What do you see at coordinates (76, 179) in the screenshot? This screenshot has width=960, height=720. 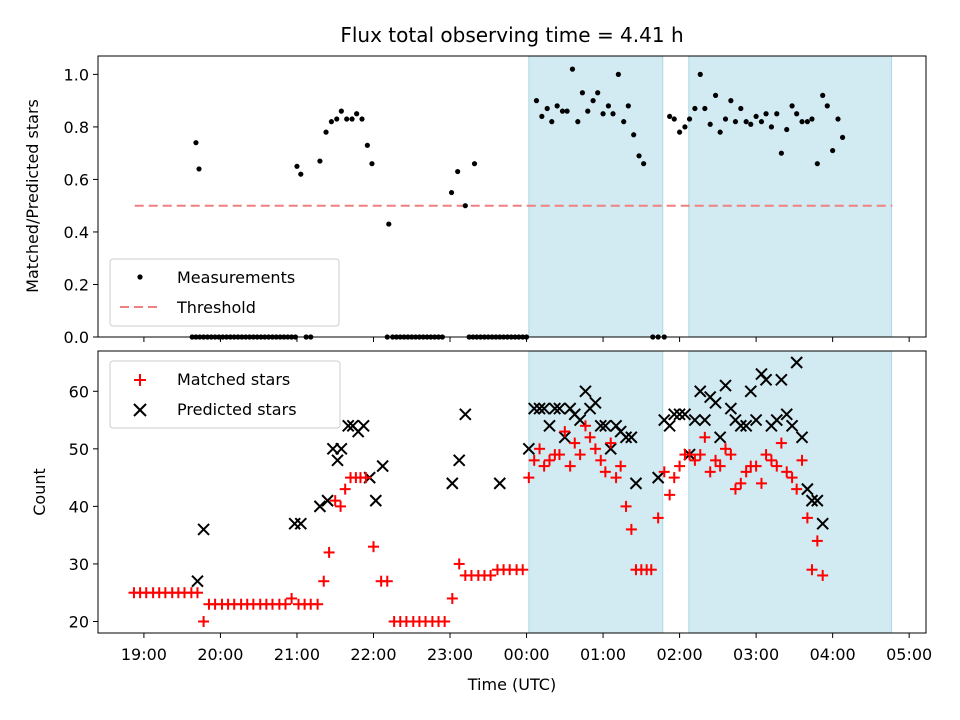 I see `top-y-tick-label: 0.6` at bounding box center [76, 179].